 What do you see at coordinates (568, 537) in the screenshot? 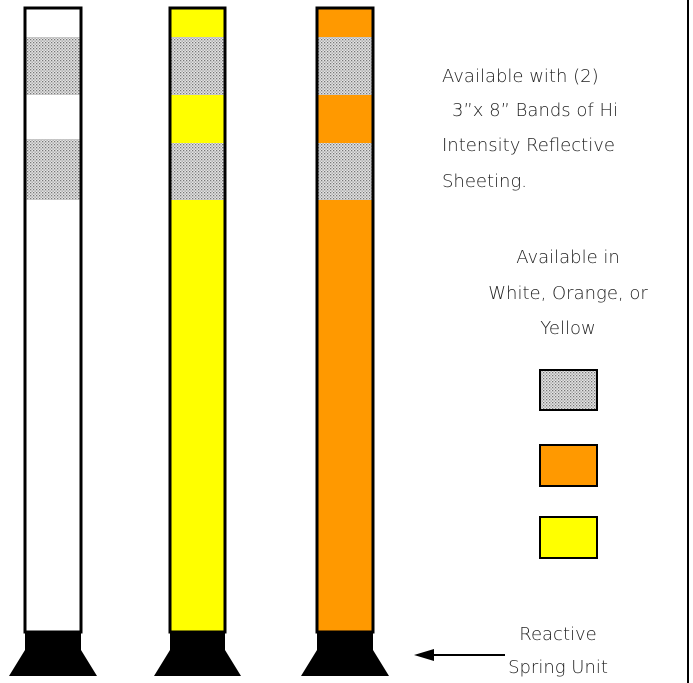
I see `swatch-yellow` at bounding box center [568, 537].